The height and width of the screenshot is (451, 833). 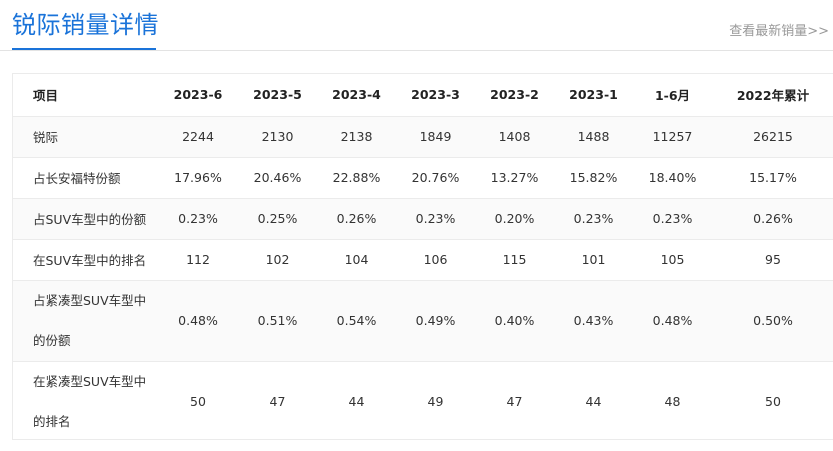 What do you see at coordinates (593, 178) in the screenshot?
I see `table-cell: 15.82%` at bounding box center [593, 178].